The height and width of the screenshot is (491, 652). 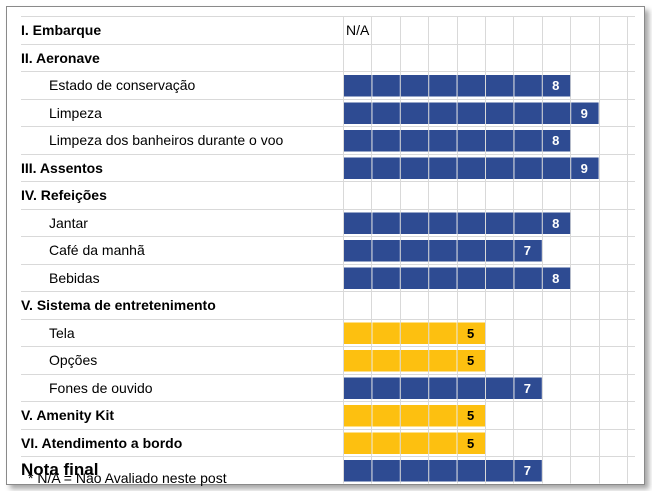 I want to click on row-label: Limpeza dos banheiros durante o voo, so click(x=166, y=140).